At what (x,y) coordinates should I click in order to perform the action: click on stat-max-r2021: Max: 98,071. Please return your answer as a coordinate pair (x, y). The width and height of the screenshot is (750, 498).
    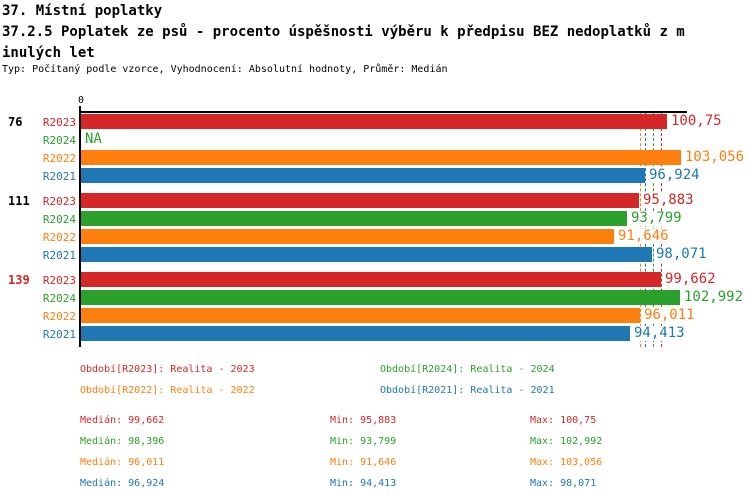
    Looking at the image, I should click on (563, 483).